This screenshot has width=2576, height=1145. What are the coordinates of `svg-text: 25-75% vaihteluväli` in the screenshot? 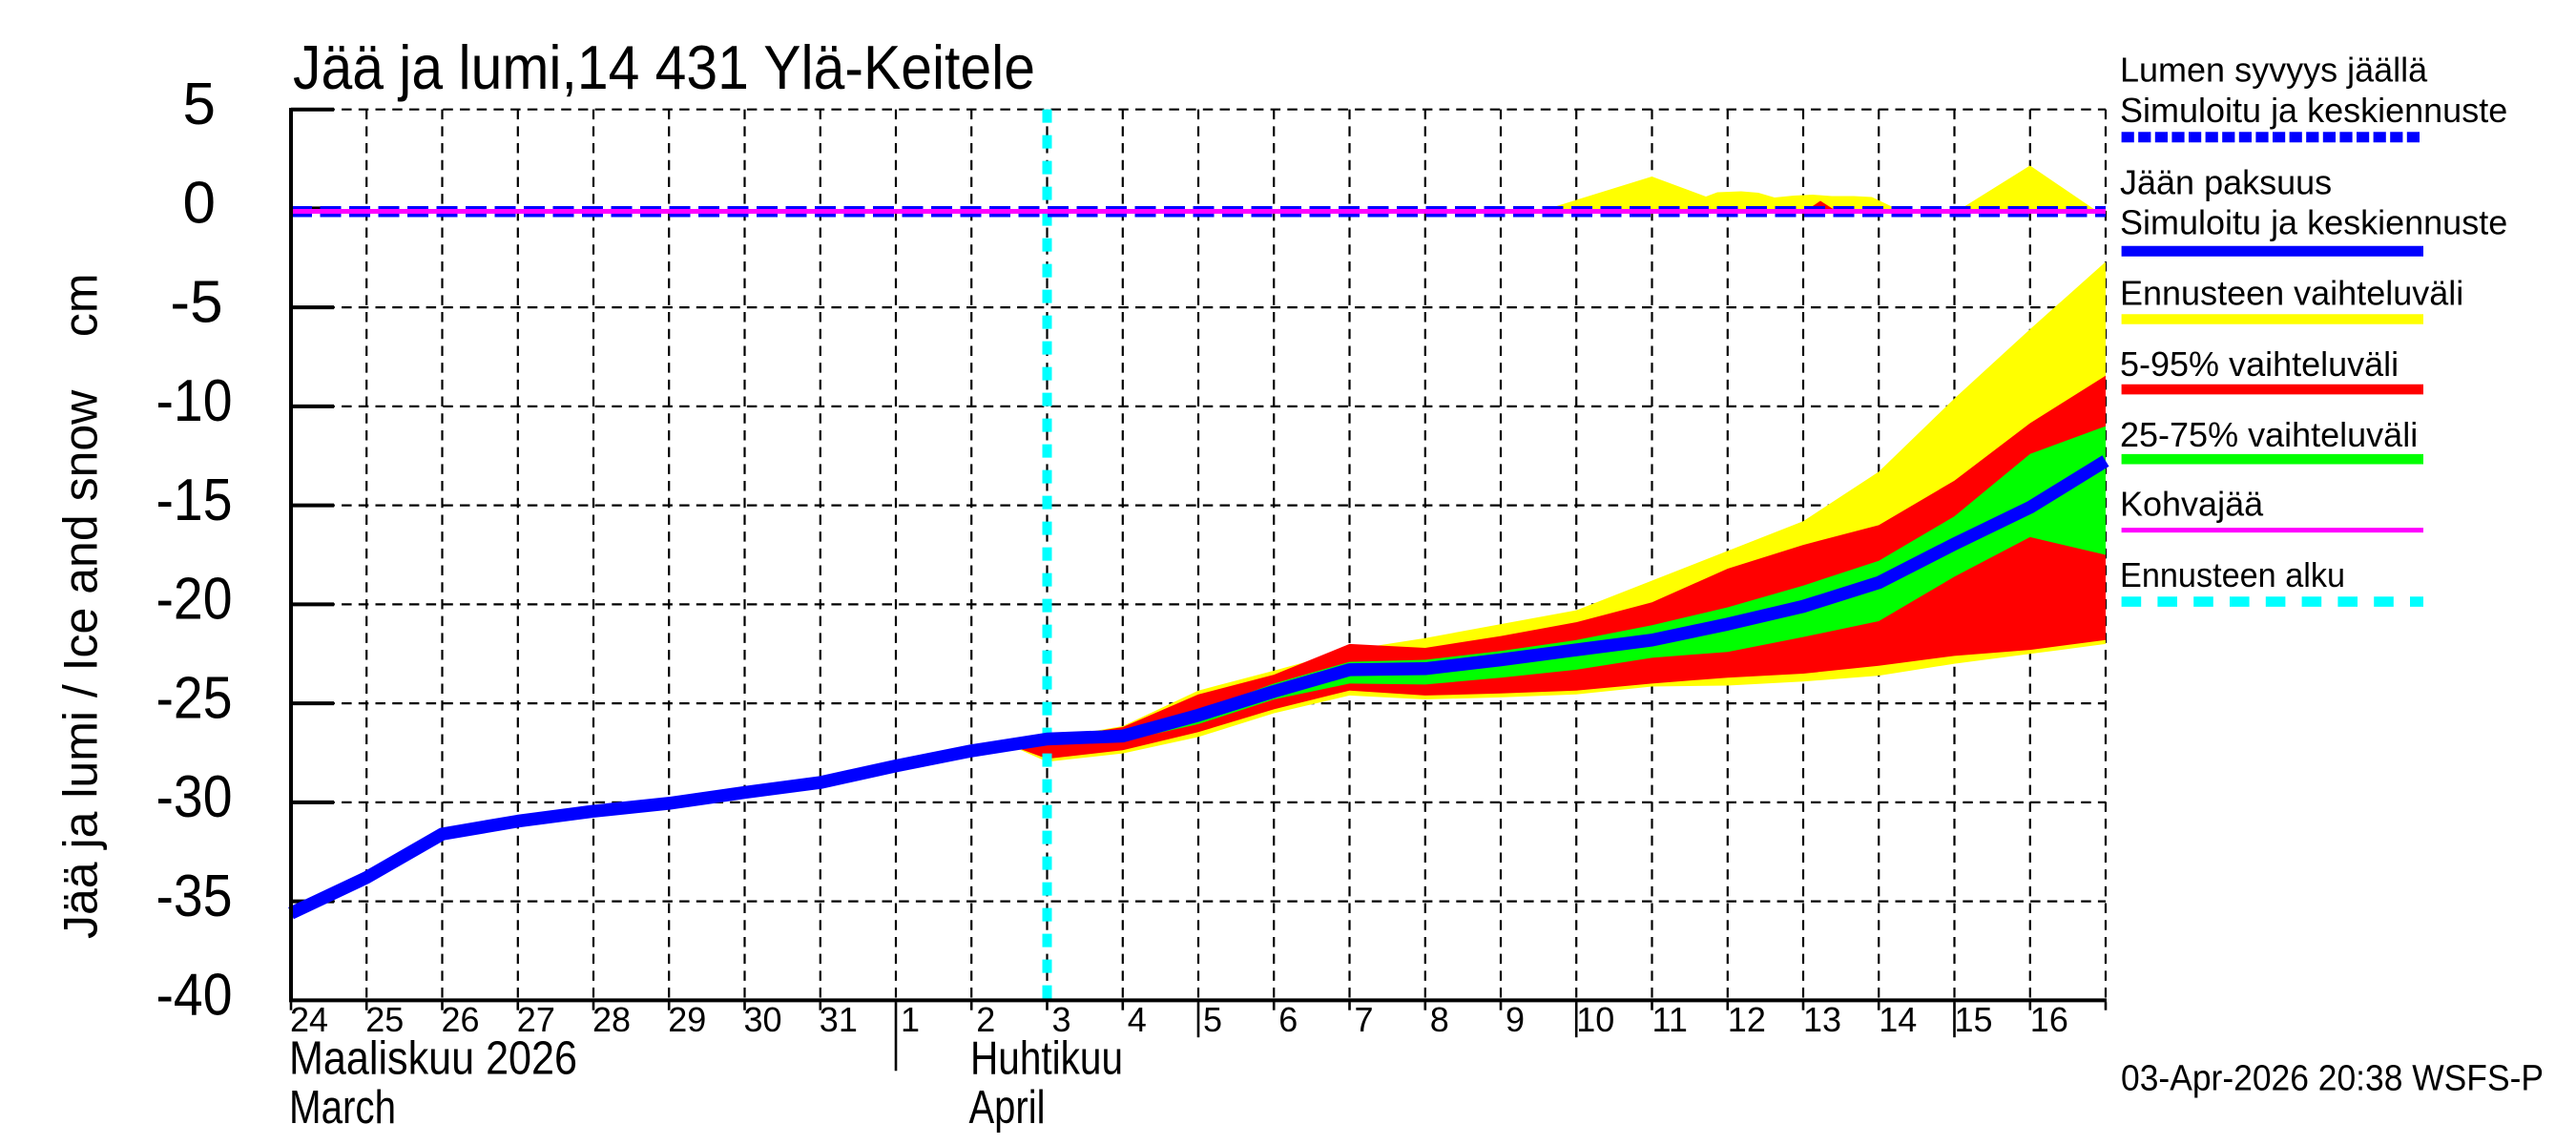 It's located at (2269, 434).